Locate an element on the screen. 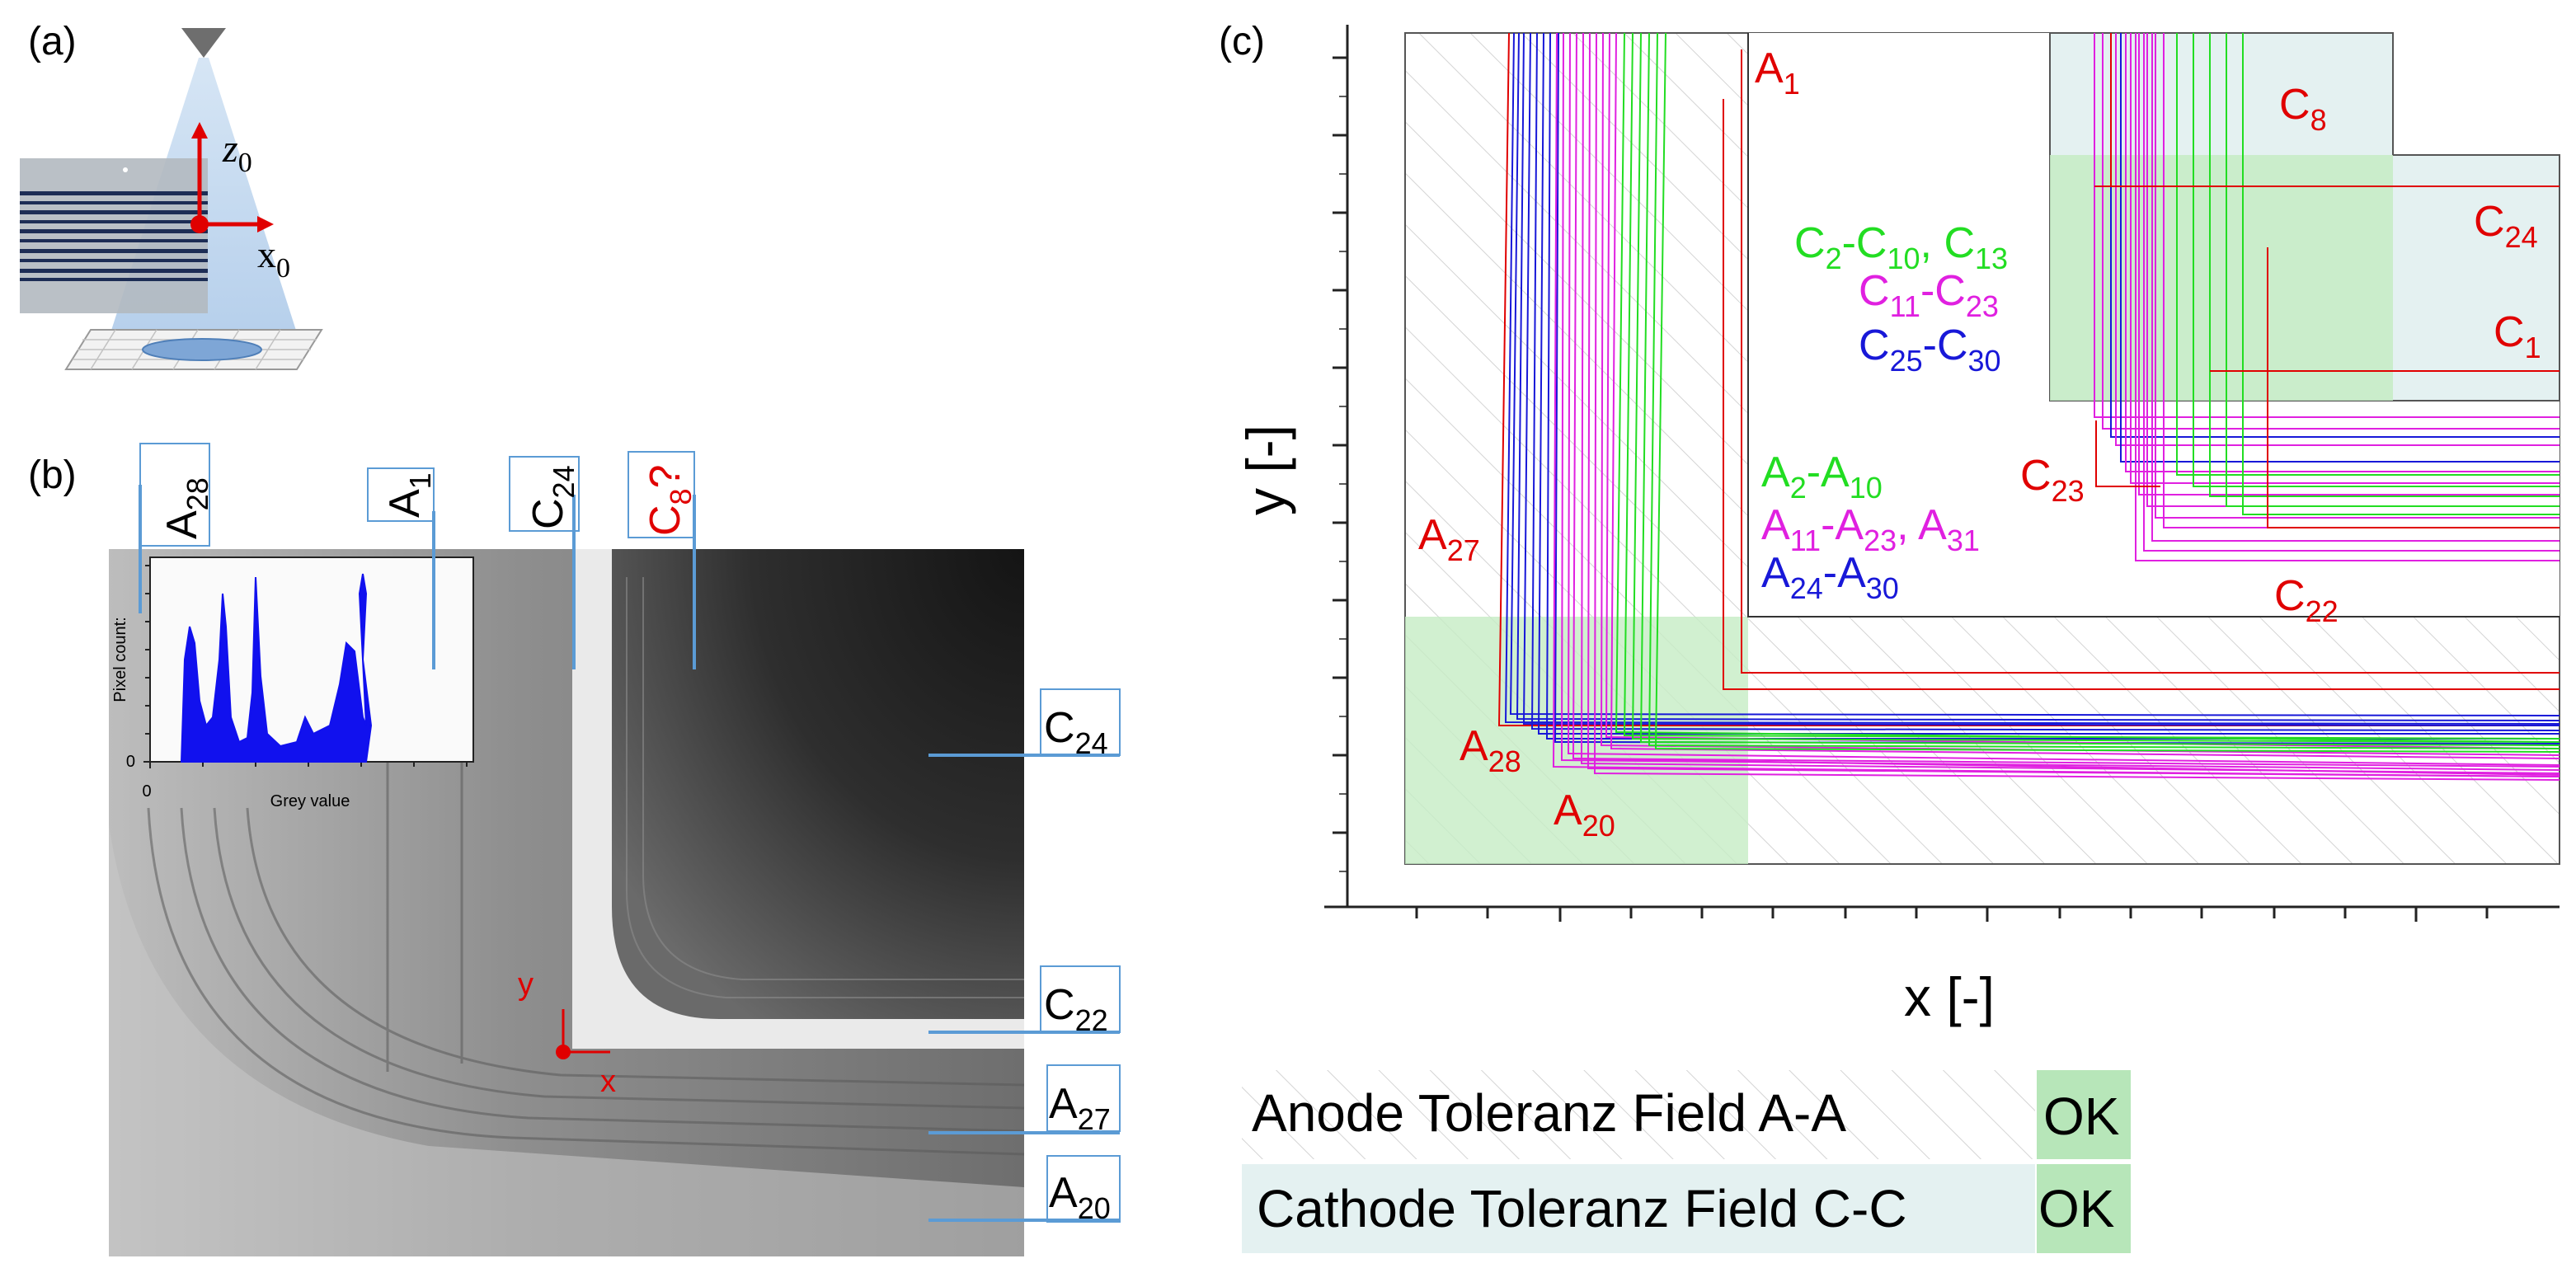  label-a27-c: A27 is located at coordinates (1449, 539).